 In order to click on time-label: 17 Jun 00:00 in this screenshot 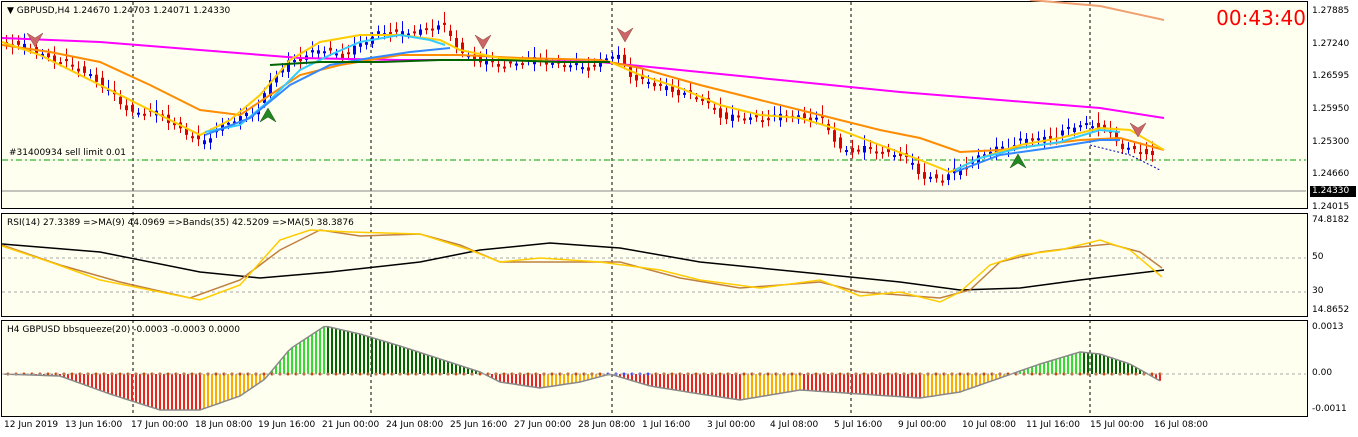, I will do `click(160, 425)`.